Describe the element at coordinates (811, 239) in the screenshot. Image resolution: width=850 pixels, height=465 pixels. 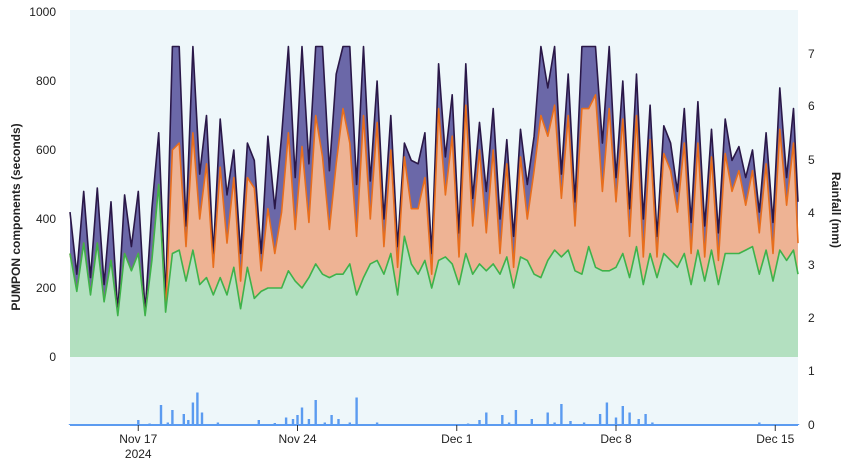
I see `y2-axis-ticks: 7 6 5 4 3 2 1 0` at that location.